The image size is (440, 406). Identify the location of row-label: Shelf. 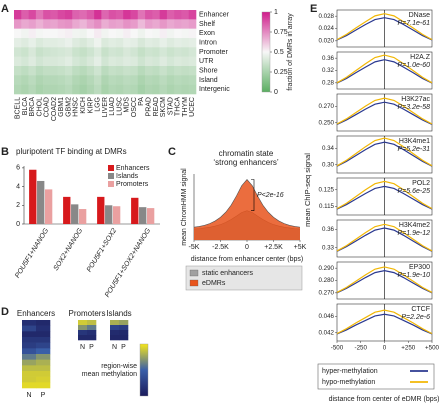
(207, 24).